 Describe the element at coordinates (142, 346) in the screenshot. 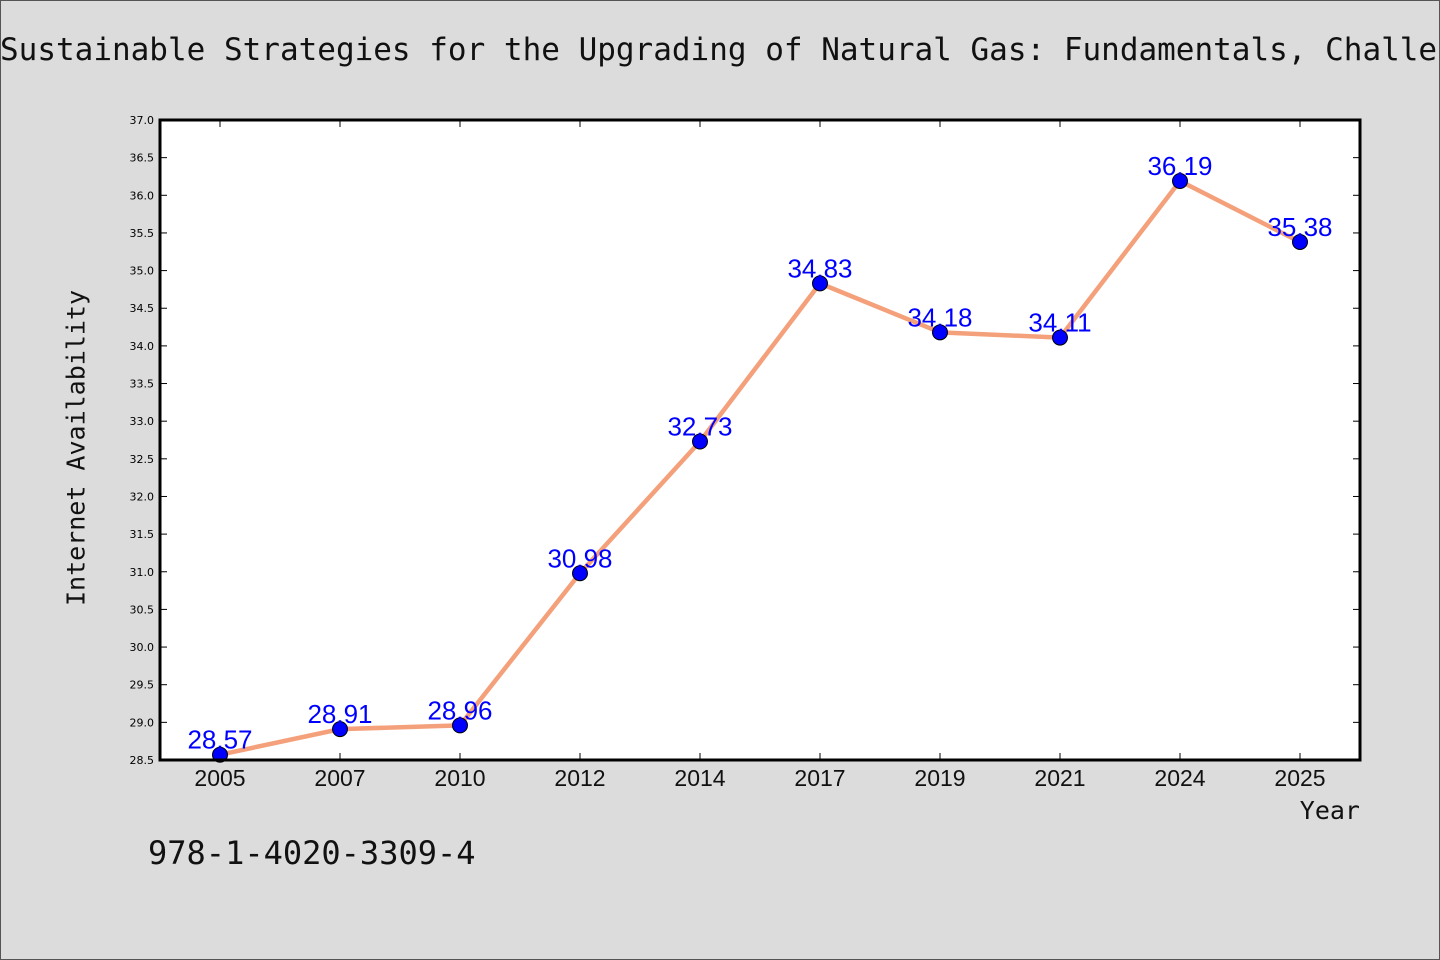

I see `y-tick-label: 34.0` at that location.